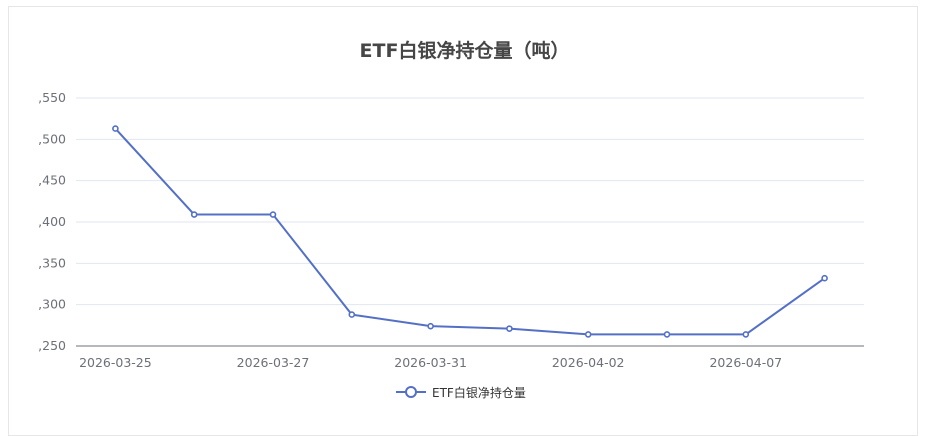 Image resolution: width=929 pixels, height=436 pixels. What do you see at coordinates (52, 262) in the screenshot?
I see `y-tick-label: ,350` at bounding box center [52, 262].